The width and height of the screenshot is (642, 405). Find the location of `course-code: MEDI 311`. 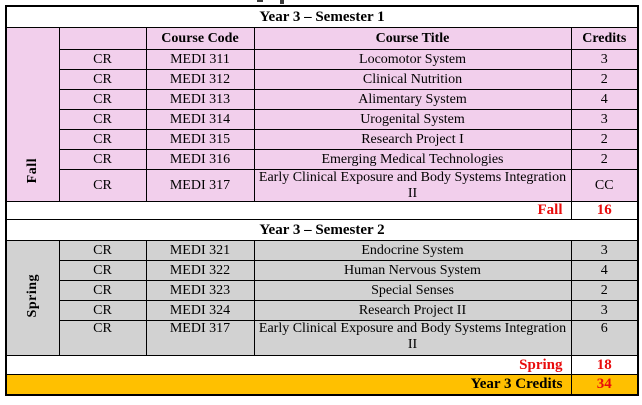

course-code: MEDI 311 is located at coordinates (200, 59).